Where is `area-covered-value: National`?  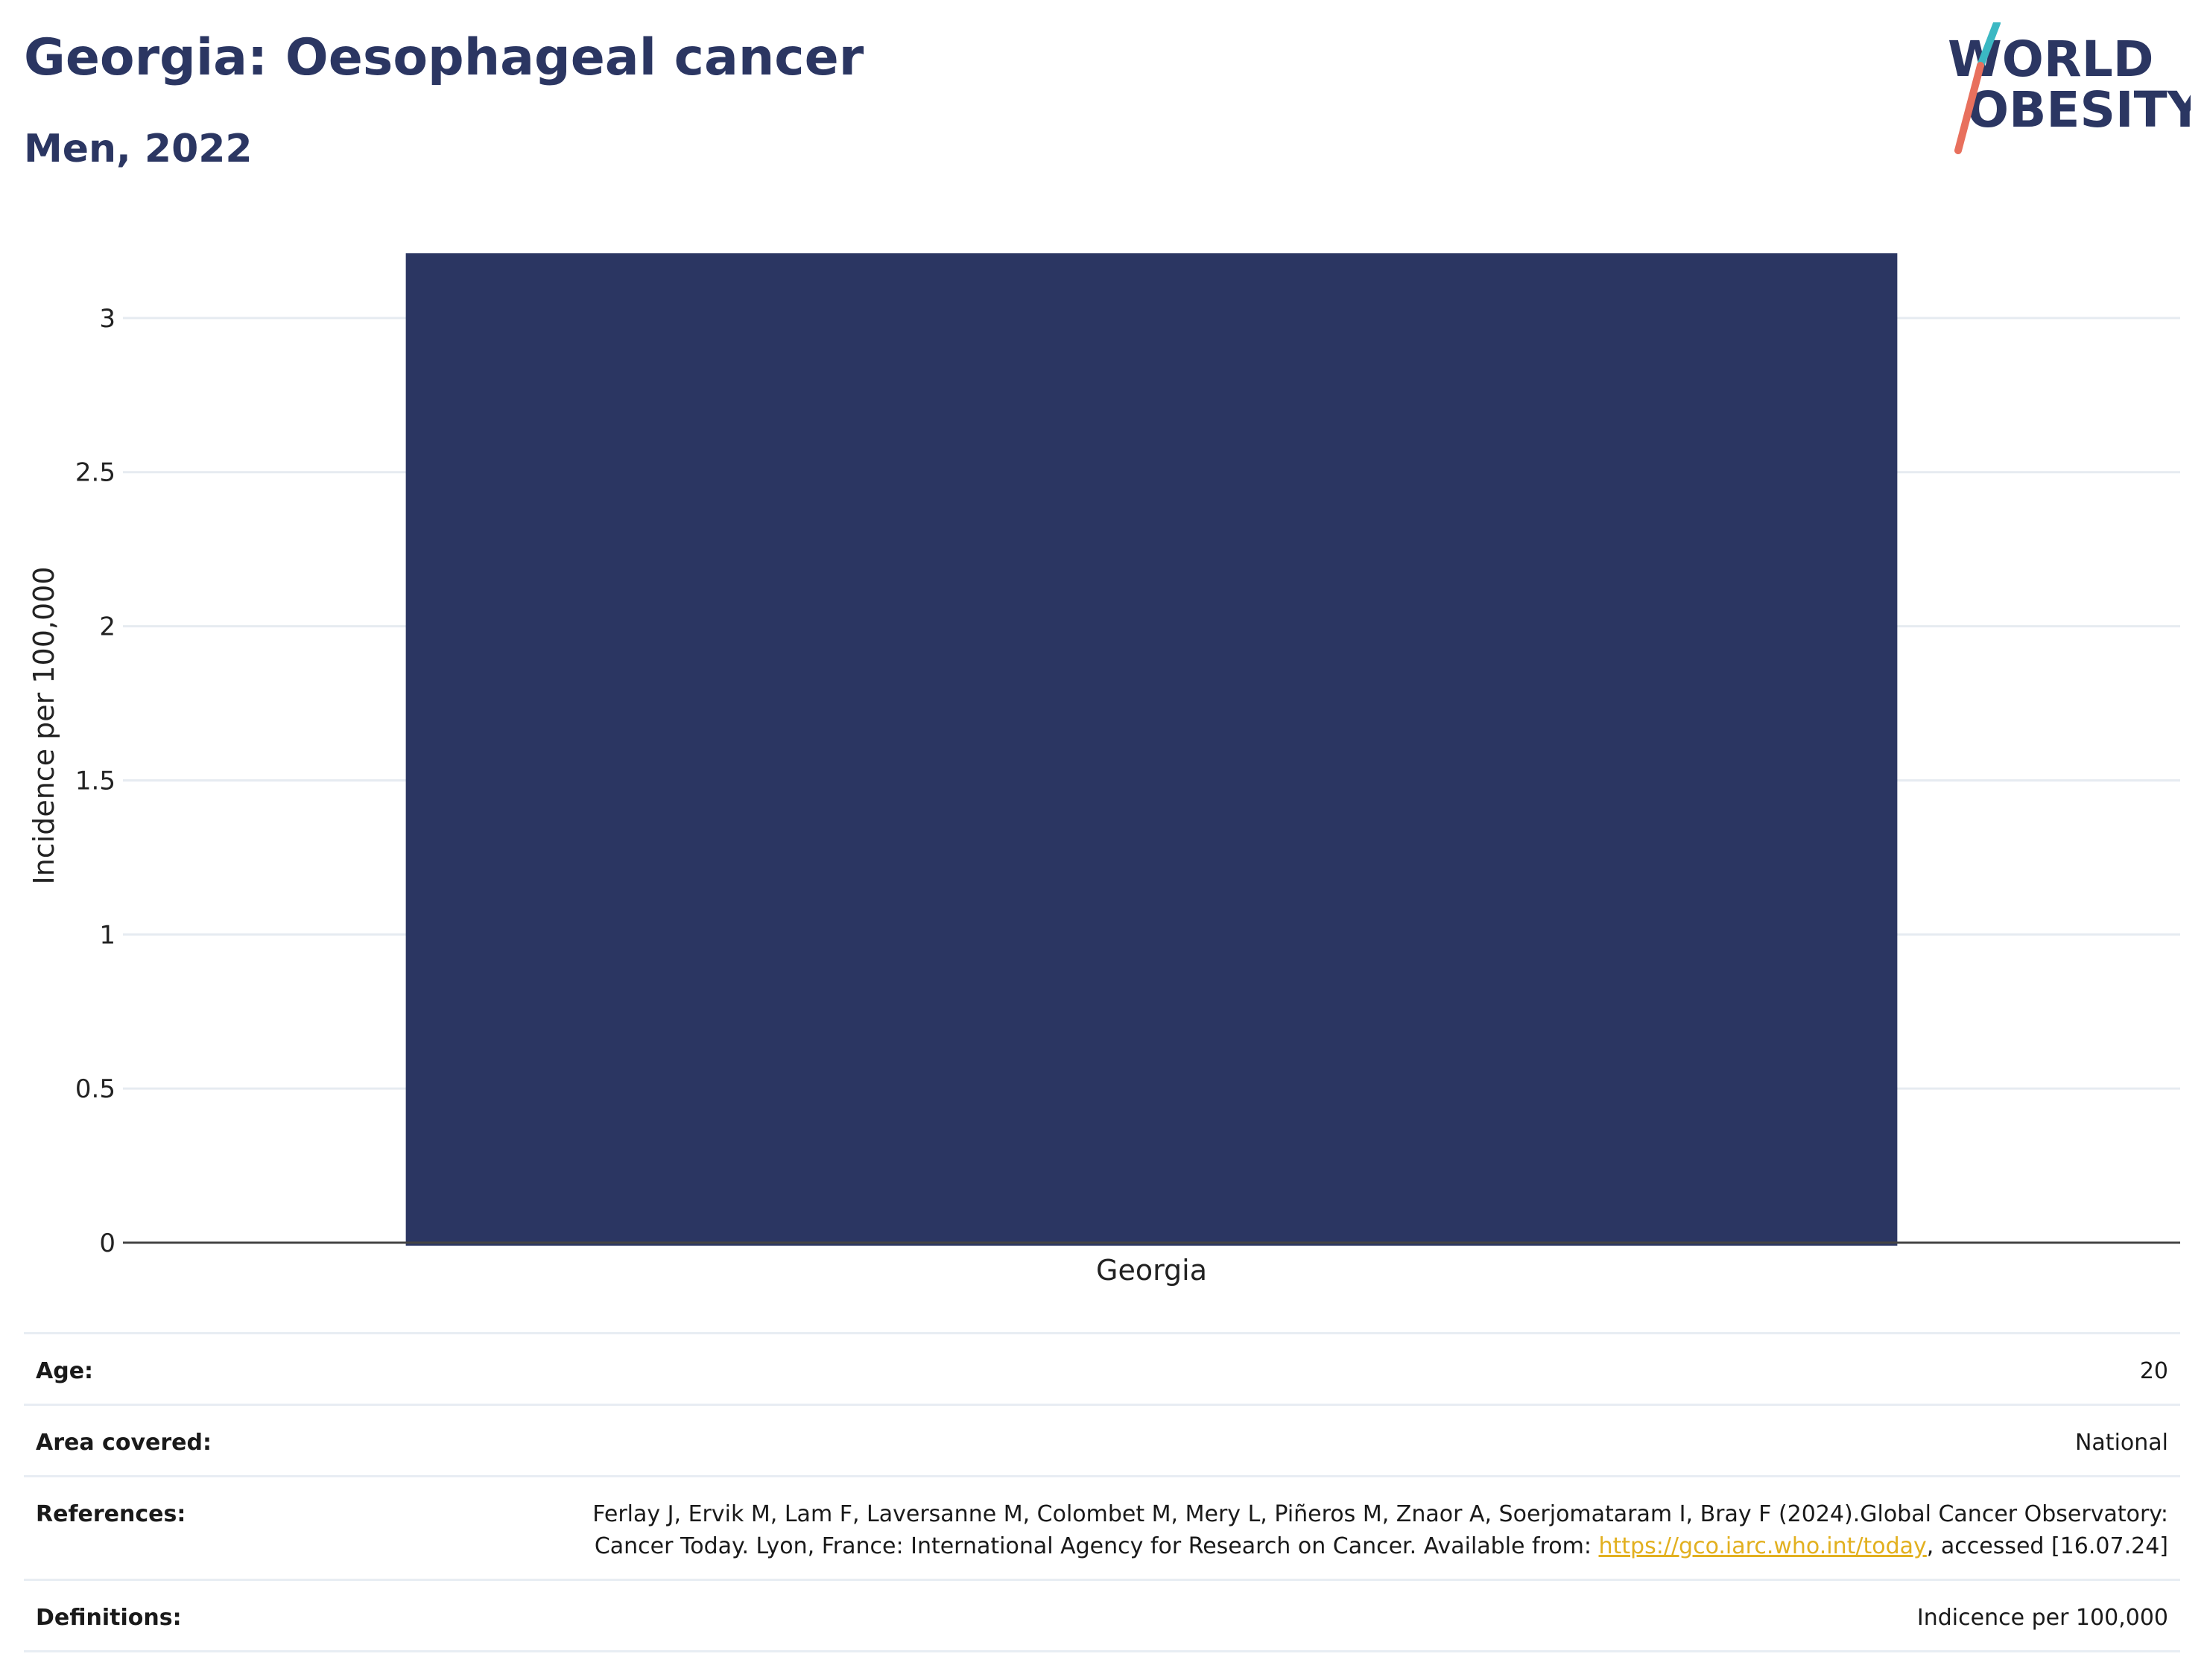 area-covered-value: National is located at coordinates (2121, 1443).